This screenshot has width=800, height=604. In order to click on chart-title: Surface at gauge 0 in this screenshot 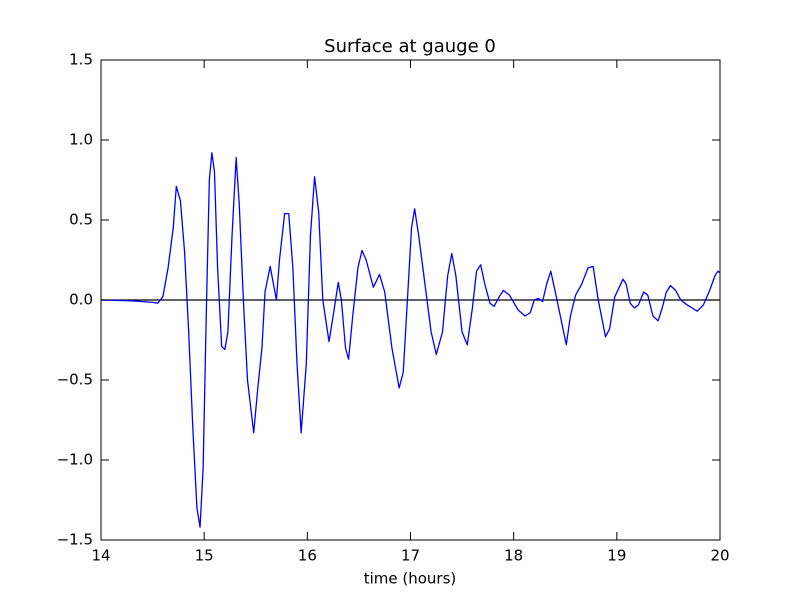, I will do `click(410, 46)`.